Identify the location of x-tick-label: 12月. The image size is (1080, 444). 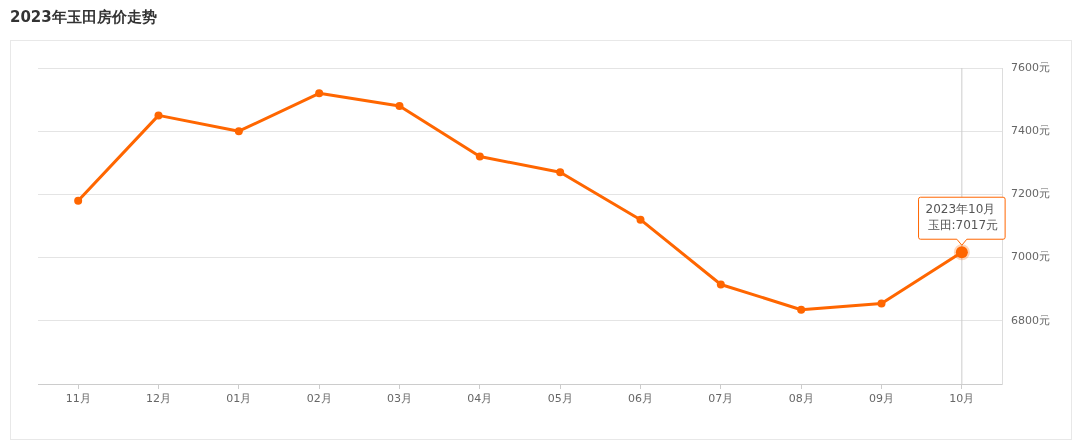
(158, 399).